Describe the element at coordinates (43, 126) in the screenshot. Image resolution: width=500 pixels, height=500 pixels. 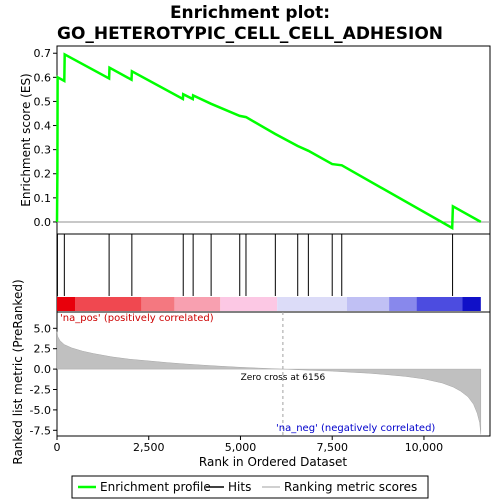
I see `es-y-tick-label: 0.4` at that location.